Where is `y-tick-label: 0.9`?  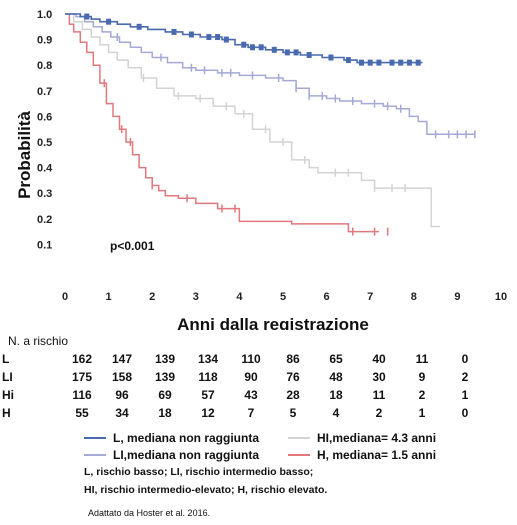 y-tick-label: 0.9 is located at coordinates (44, 41).